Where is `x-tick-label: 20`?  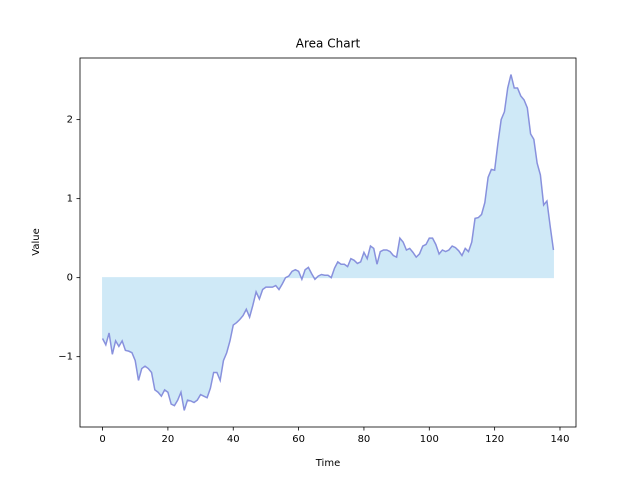 x-tick-label: 20 is located at coordinates (168, 439).